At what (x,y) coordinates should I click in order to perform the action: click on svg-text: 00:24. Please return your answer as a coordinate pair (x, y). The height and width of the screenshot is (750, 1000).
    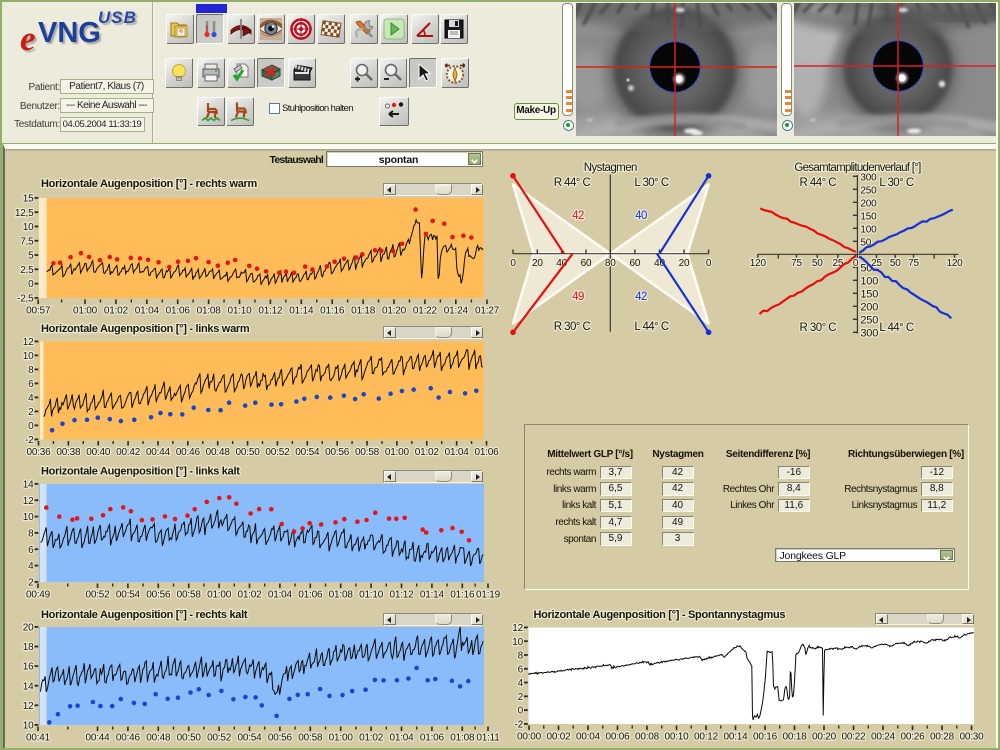
    Looking at the image, I should click on (883, 737).